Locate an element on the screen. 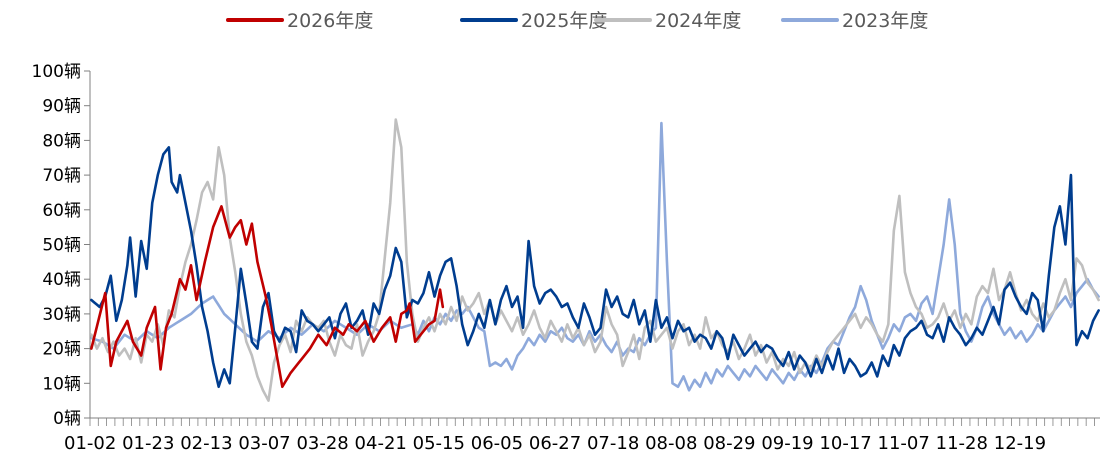  y-tick-label: 80辆 is located at coordinates (61, 141).